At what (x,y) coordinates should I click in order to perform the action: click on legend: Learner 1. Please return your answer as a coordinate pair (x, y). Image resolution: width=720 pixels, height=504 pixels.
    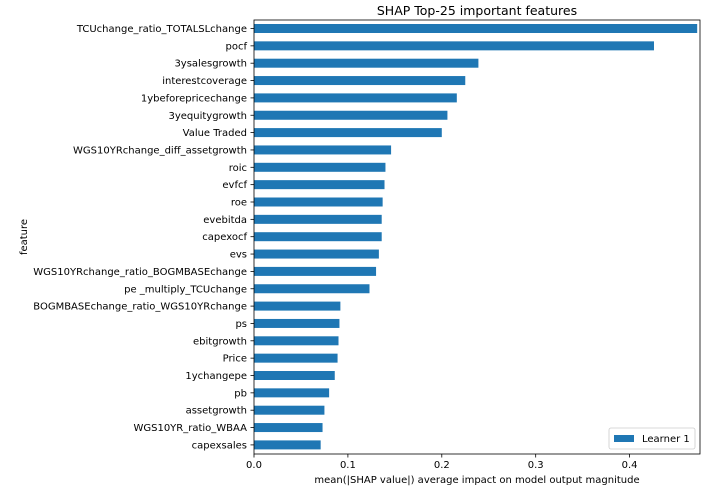
    Looking at the image, I should click on (652, 438).